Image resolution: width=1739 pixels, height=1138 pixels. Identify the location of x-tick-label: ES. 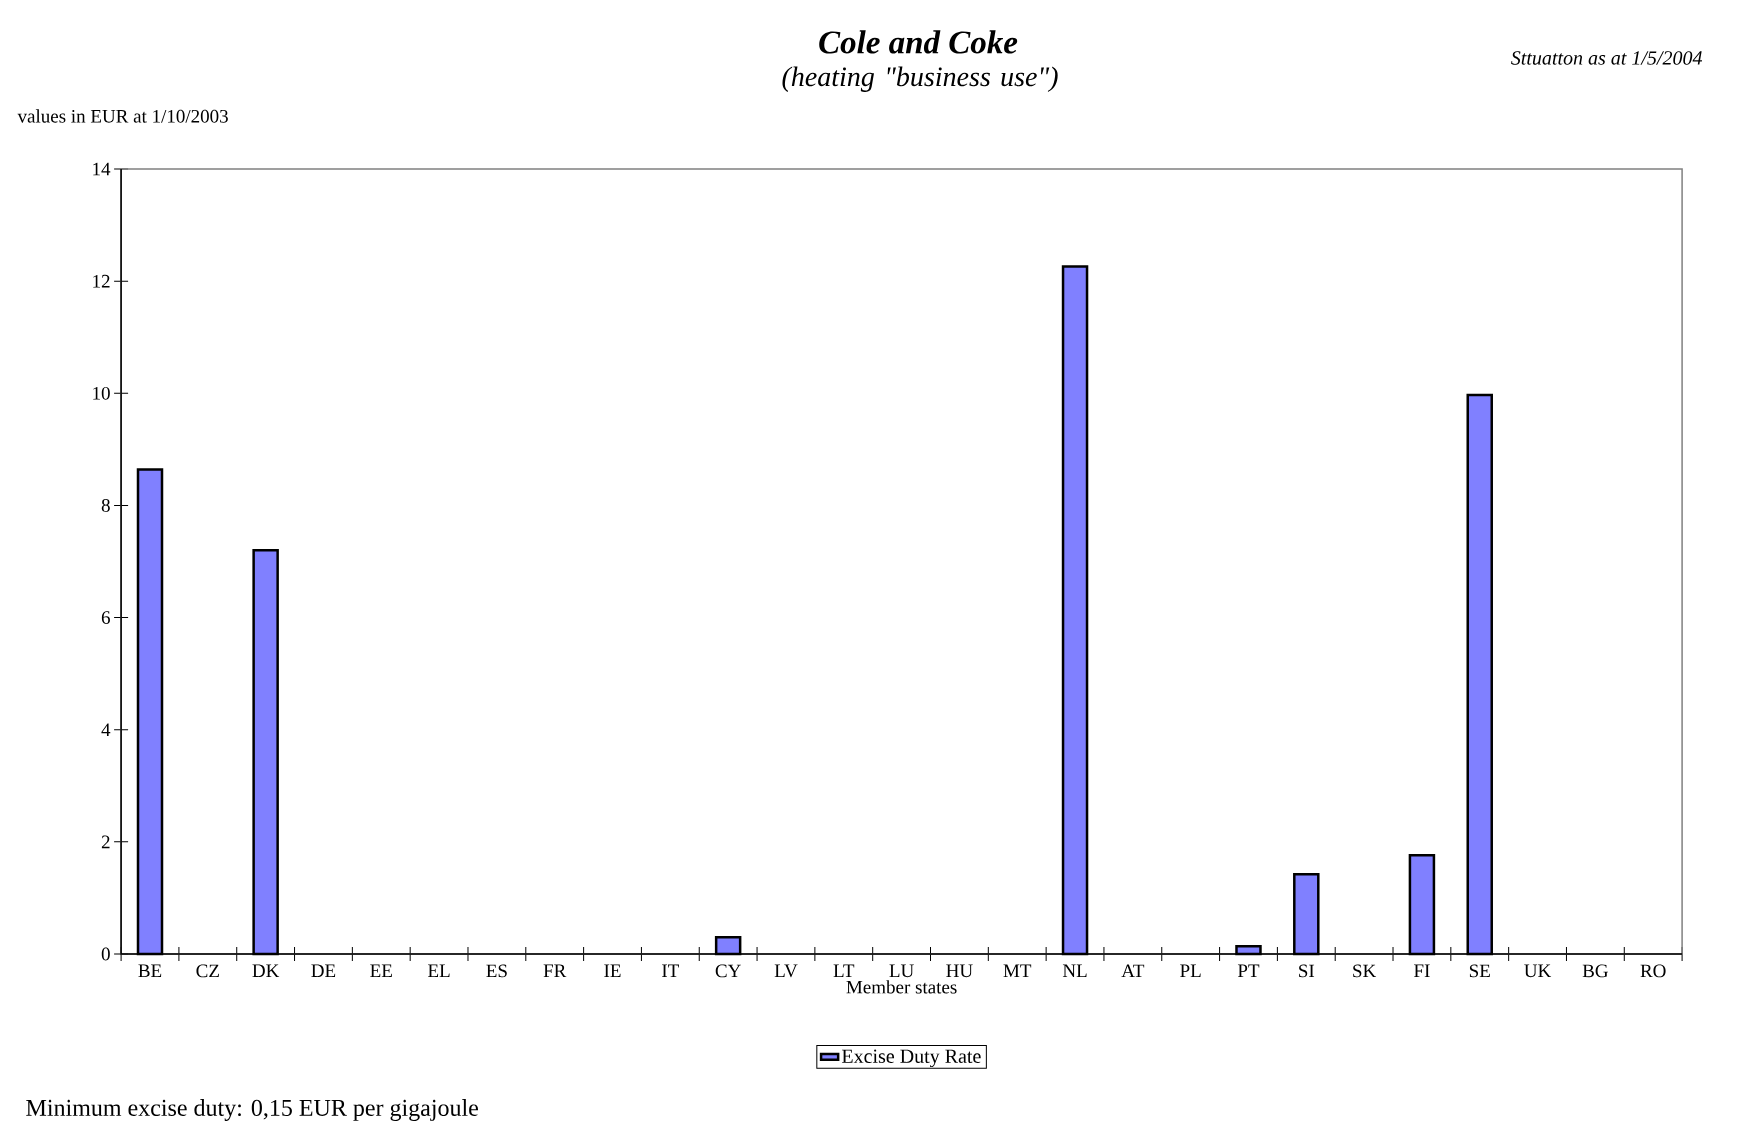
(496, 971).